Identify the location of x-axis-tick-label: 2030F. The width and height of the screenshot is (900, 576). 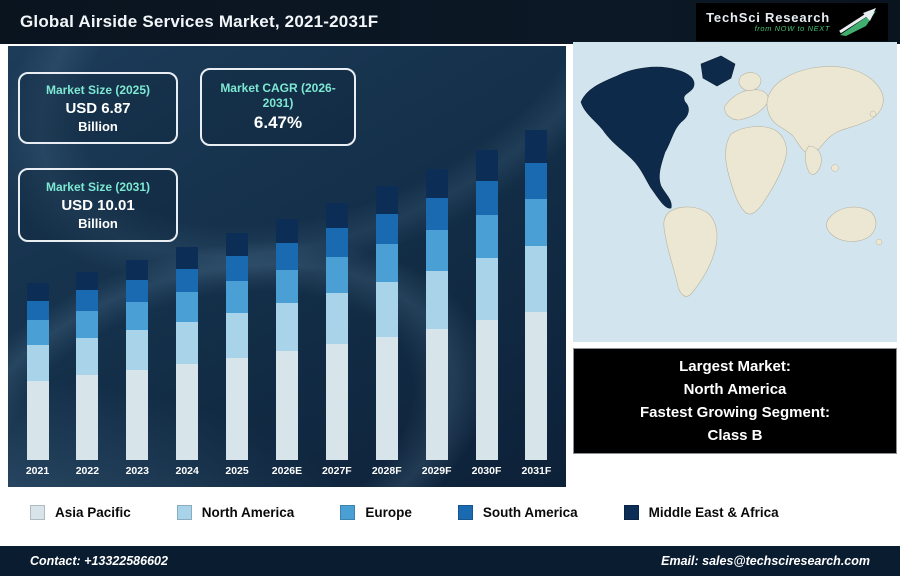
(486, 471).